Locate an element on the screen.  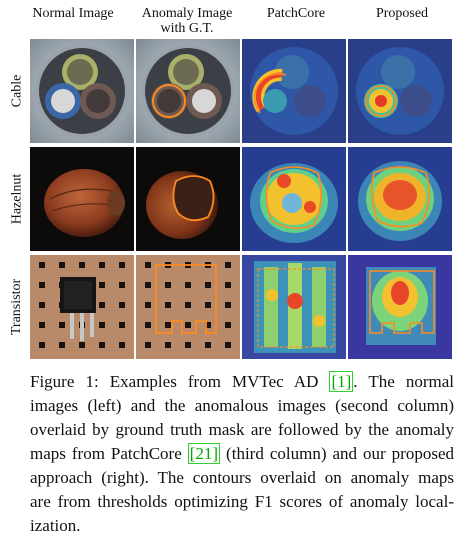
cable-patchcore-map is located at coordinates (294, 91).